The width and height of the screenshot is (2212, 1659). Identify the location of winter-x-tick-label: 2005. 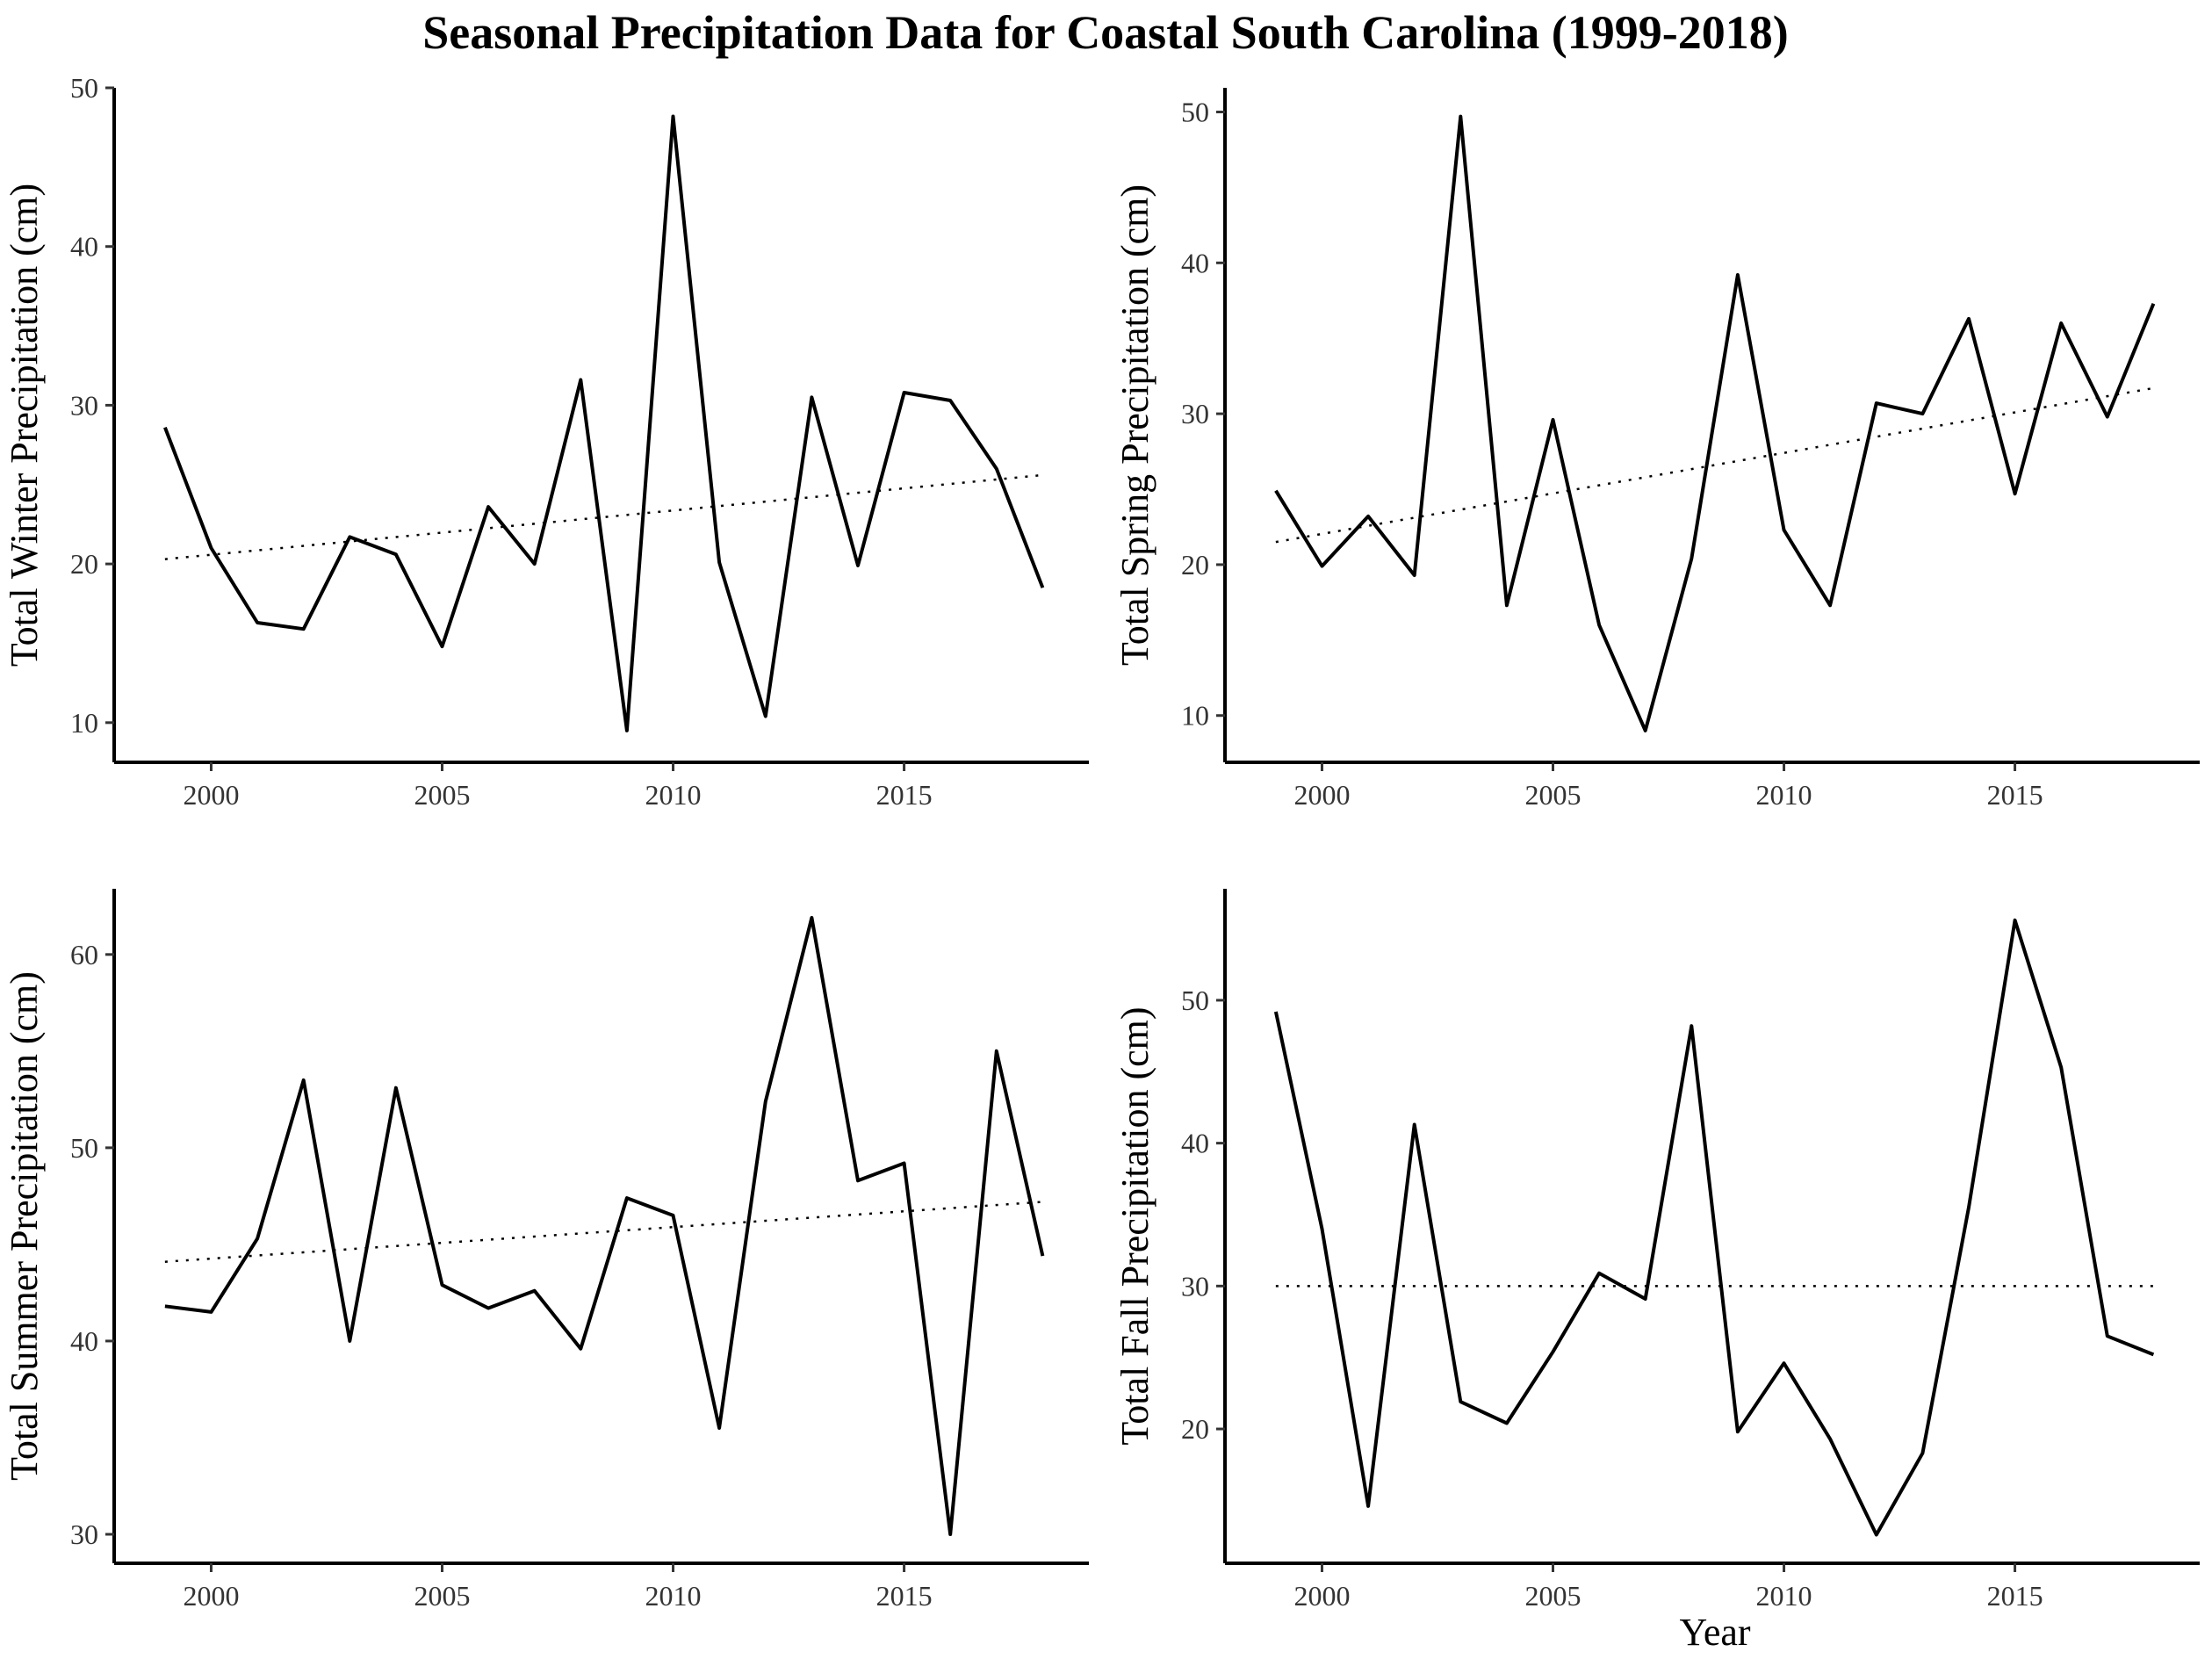
(442, 795).